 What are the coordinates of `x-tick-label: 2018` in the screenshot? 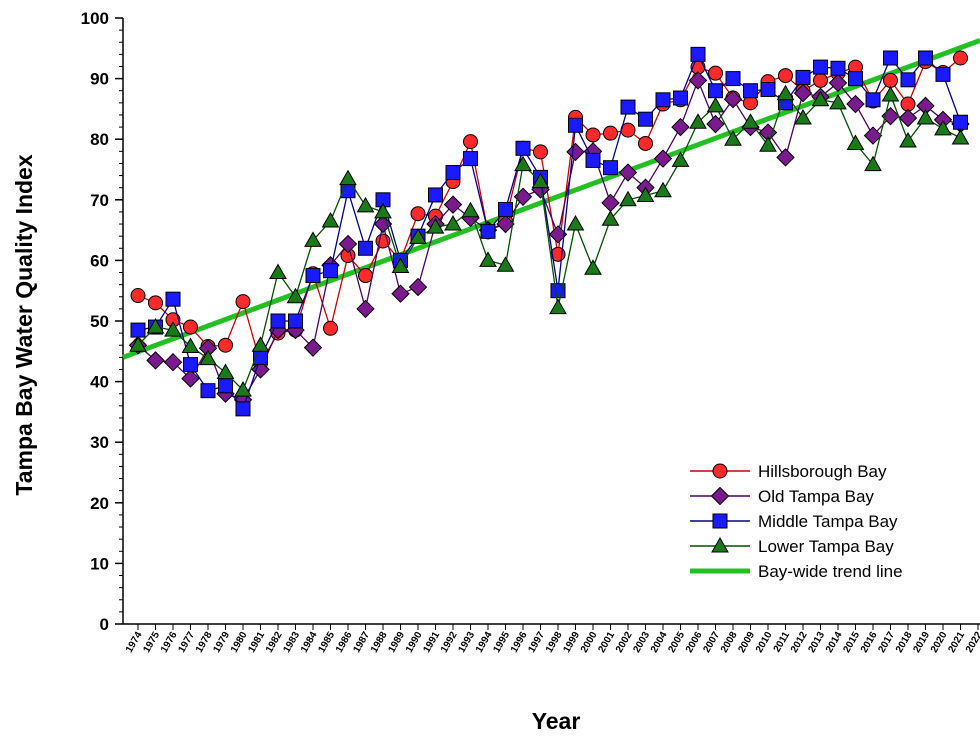 It's located at (904, 642).